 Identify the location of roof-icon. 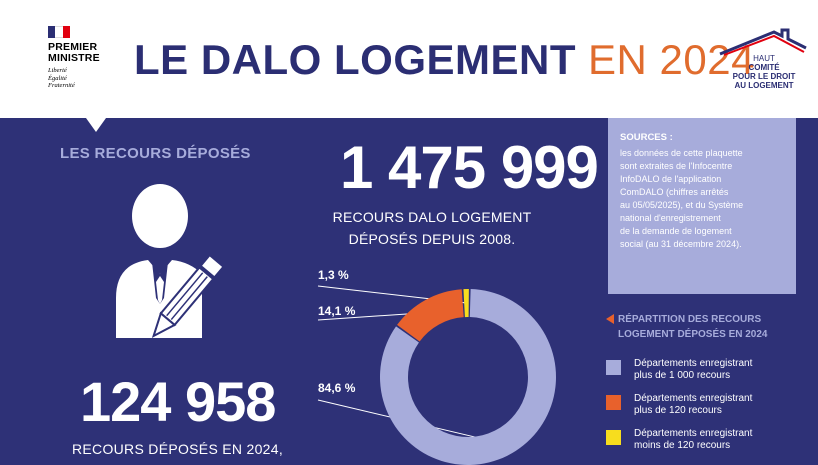
(763, 42).